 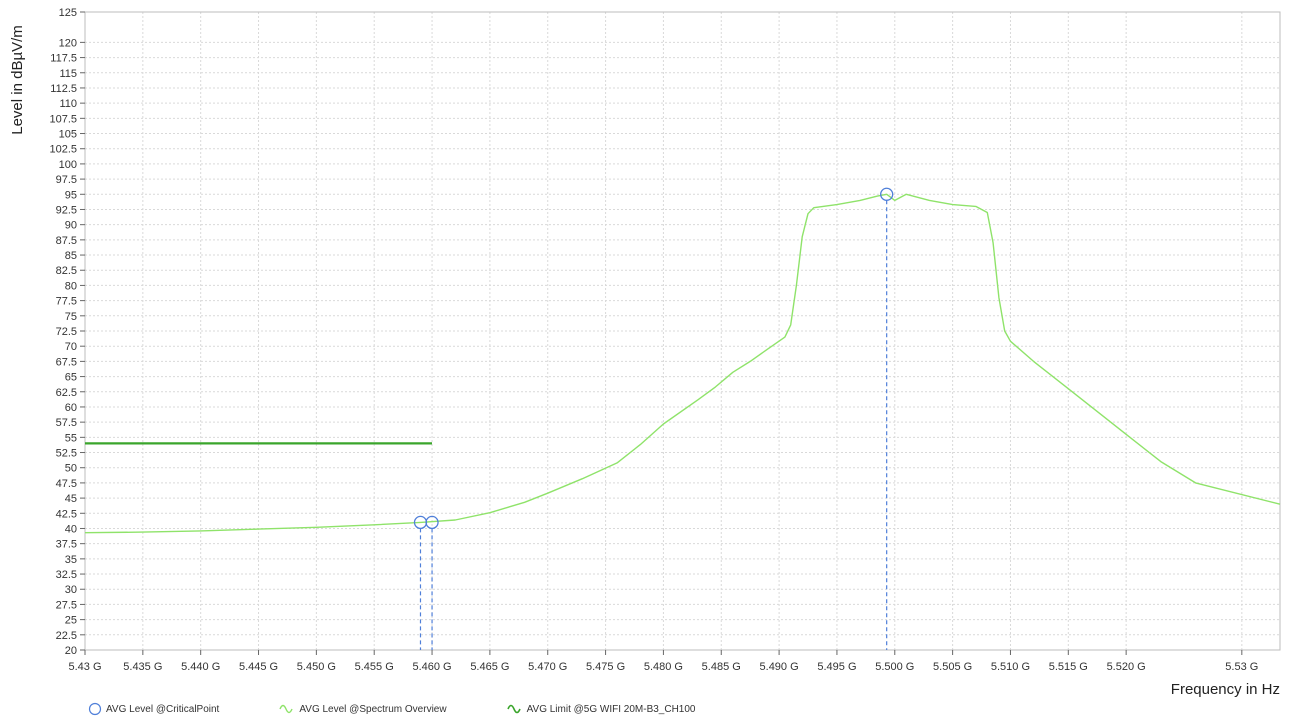 What do you see at coordinates (316, 667) in the screenshot?
I see `x-tick-label: 5.450 G` at bounding box center [316, 667].